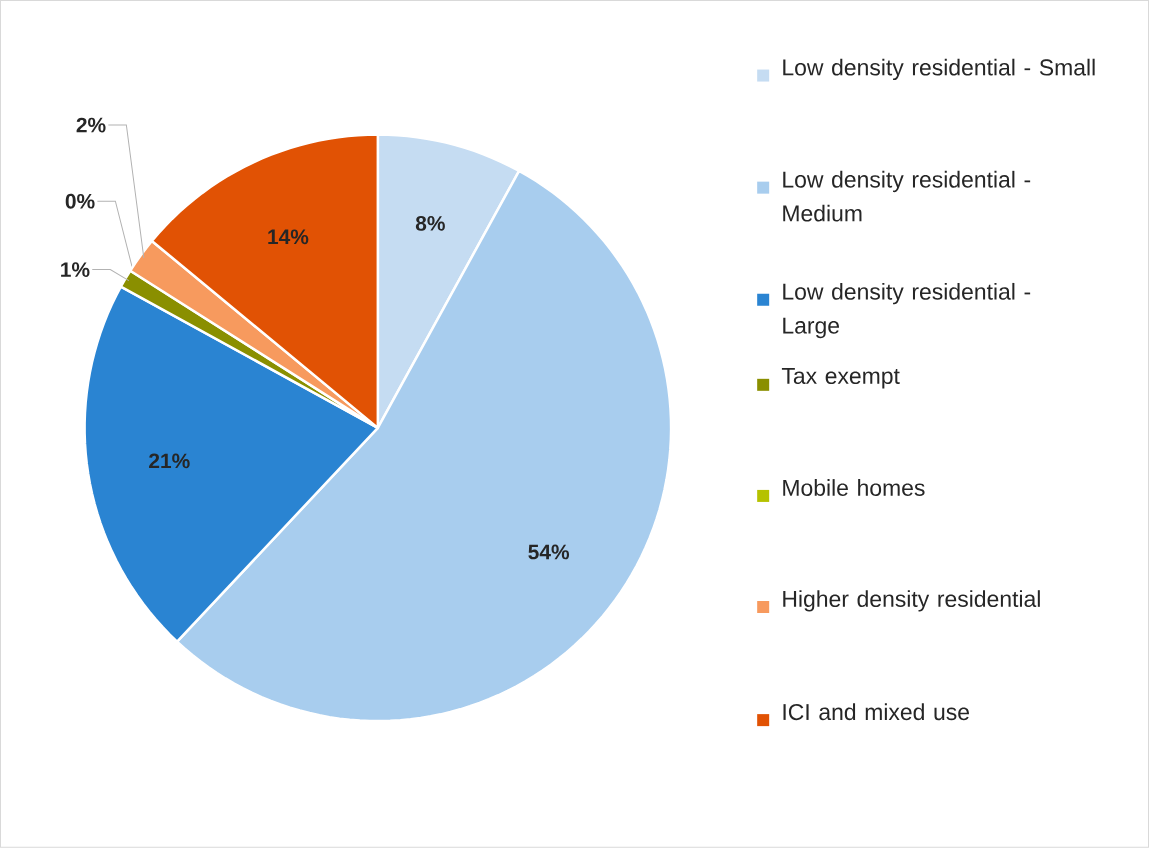 The image size is (1149, 848). Describe the element at coordinates (907, 196) in the screenshot. I see `legend-label: Low density residential - Medium` at that location.